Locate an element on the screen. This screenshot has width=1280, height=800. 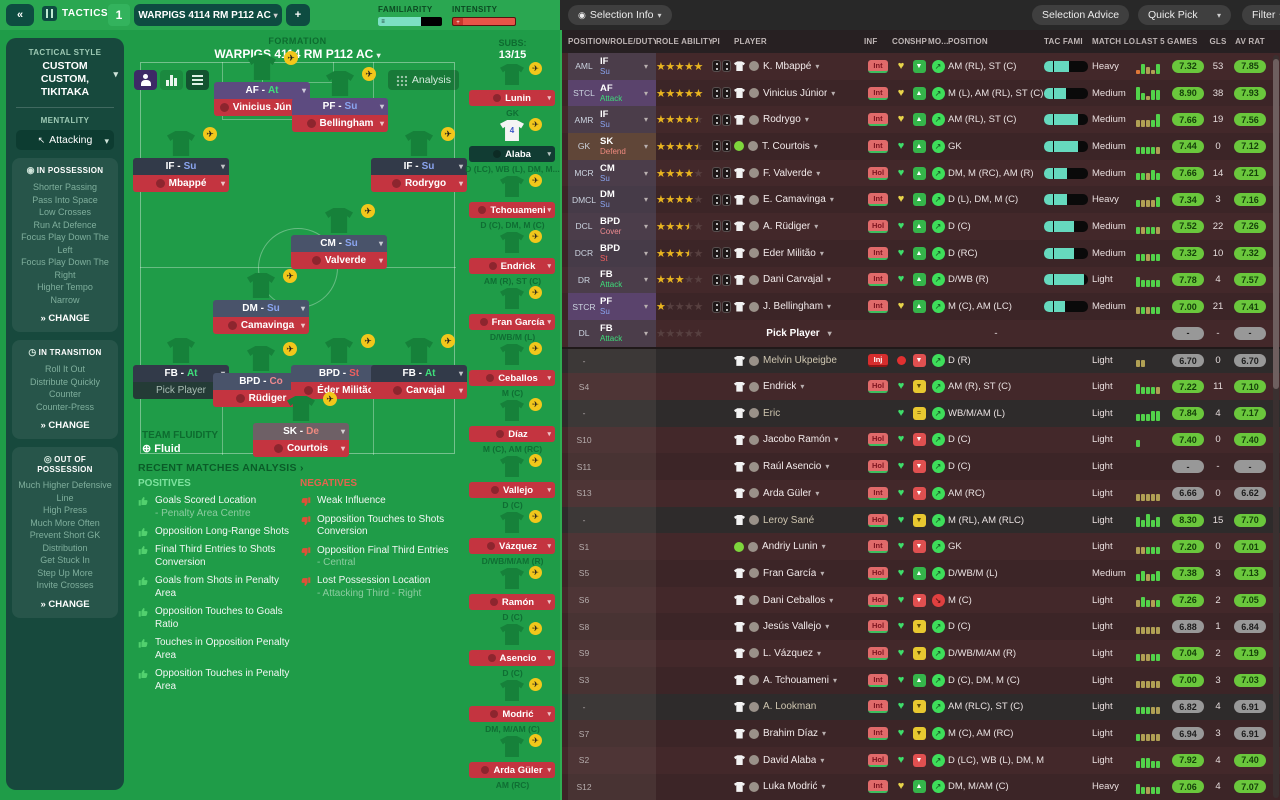
pitch-player-dropdown: Rodrygo ▾ is located at coordinates (419, 183).